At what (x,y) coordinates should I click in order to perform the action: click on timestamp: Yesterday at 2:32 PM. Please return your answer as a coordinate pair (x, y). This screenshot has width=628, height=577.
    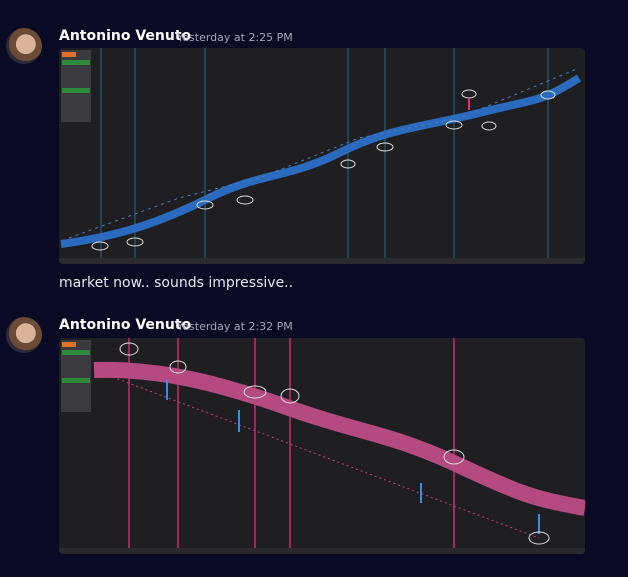
    Looking at the image, I should click on (235, 326).